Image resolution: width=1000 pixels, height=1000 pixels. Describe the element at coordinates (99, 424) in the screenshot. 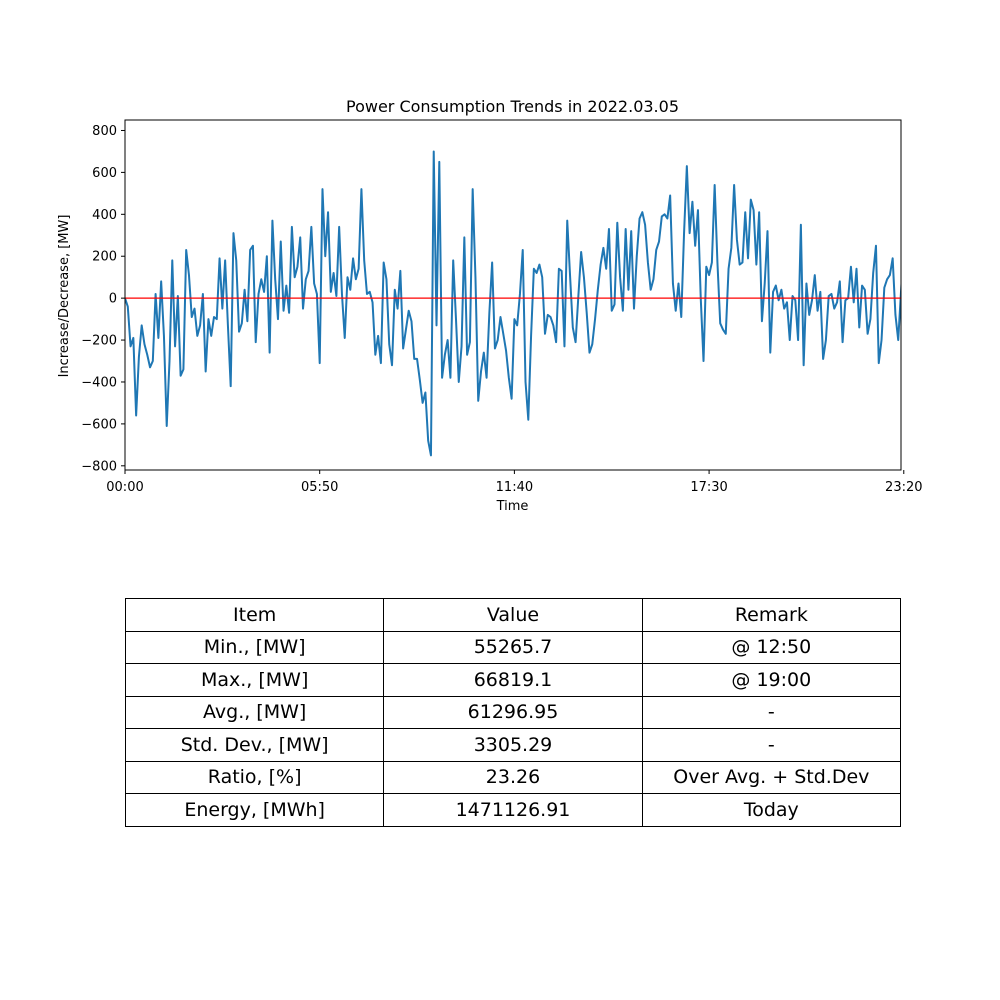

I see `y-tick-label: −600` at that location.